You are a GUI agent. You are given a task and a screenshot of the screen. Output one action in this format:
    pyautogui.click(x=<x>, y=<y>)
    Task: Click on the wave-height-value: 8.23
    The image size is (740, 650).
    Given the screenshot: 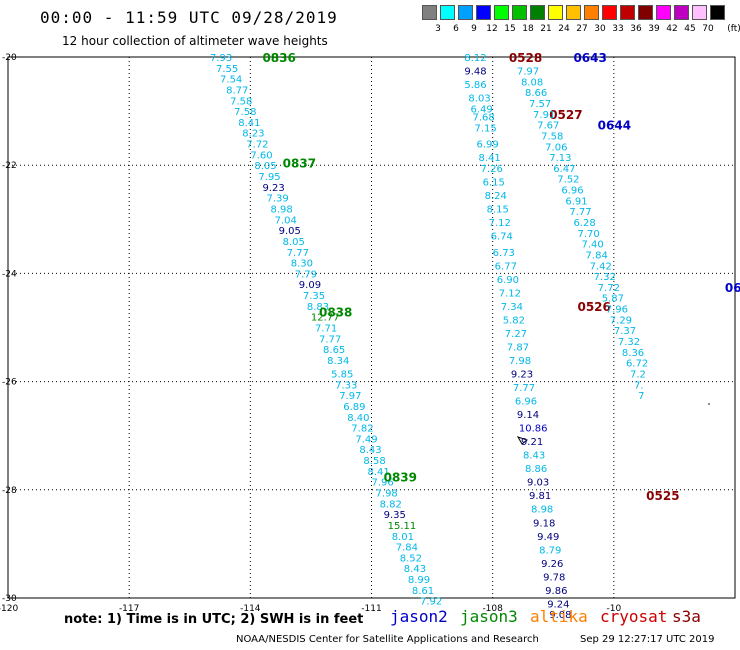 What is the action you would take?
    pyautogui.click(x=253, y=134)
    